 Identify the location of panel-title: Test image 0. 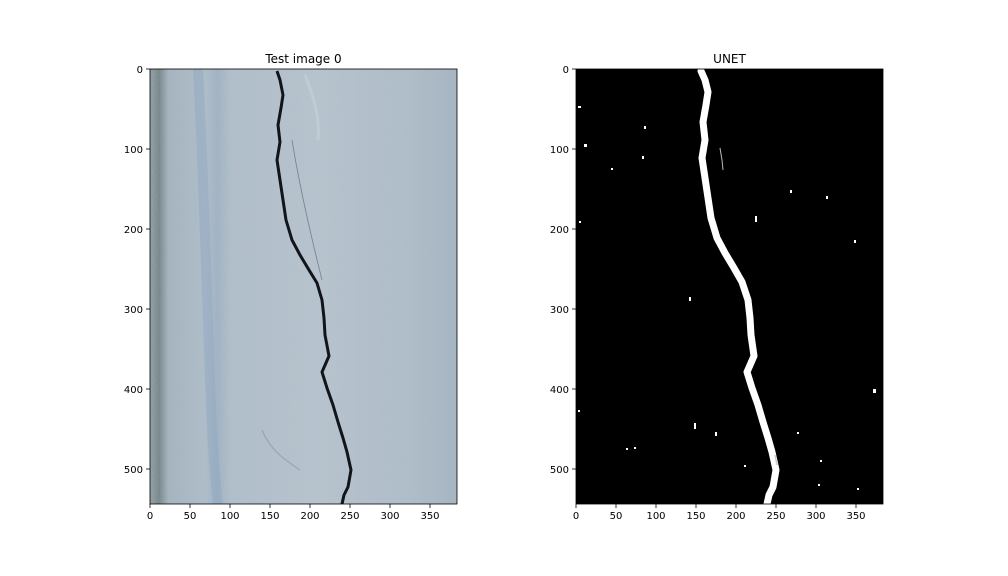
(302, 59).